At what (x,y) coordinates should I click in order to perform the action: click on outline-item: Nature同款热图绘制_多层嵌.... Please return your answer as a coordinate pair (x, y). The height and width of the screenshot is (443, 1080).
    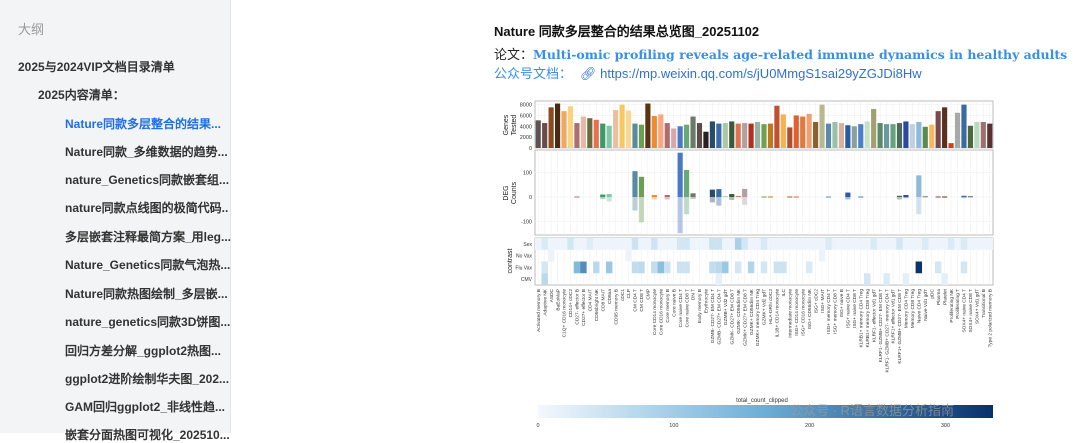
    Looking at the image, I should click on (146, 294).